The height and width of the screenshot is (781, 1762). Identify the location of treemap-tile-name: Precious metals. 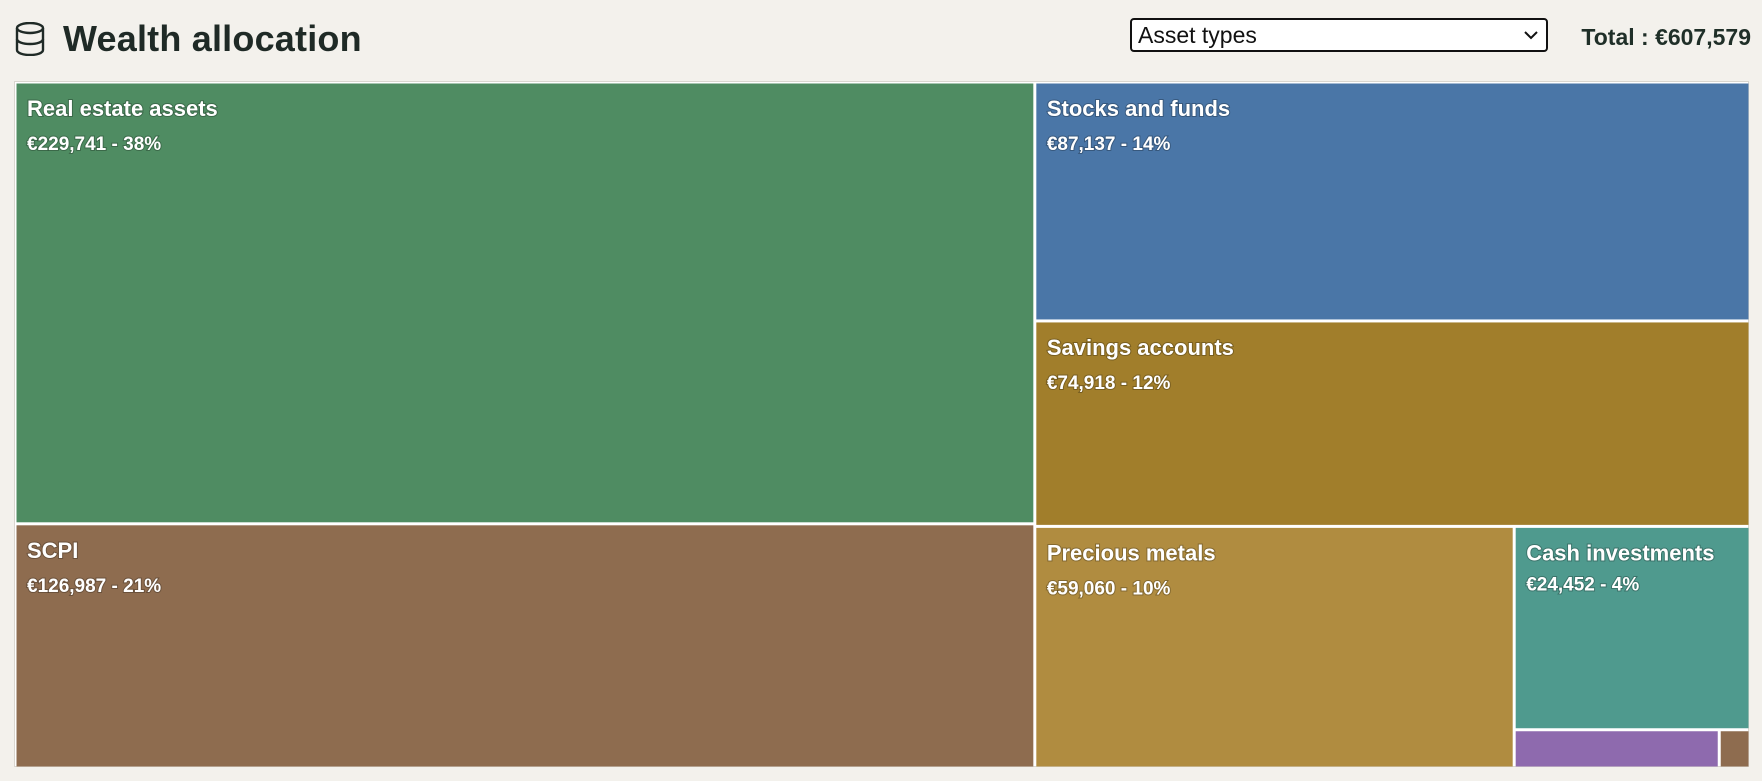
(1131, 552).